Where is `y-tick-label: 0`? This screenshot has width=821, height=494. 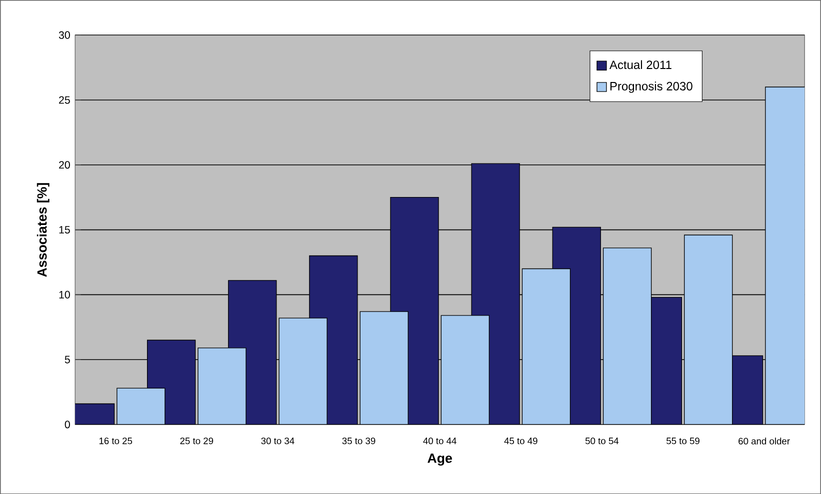
y-tick-label: 0 is located at coordinates (67, 424).